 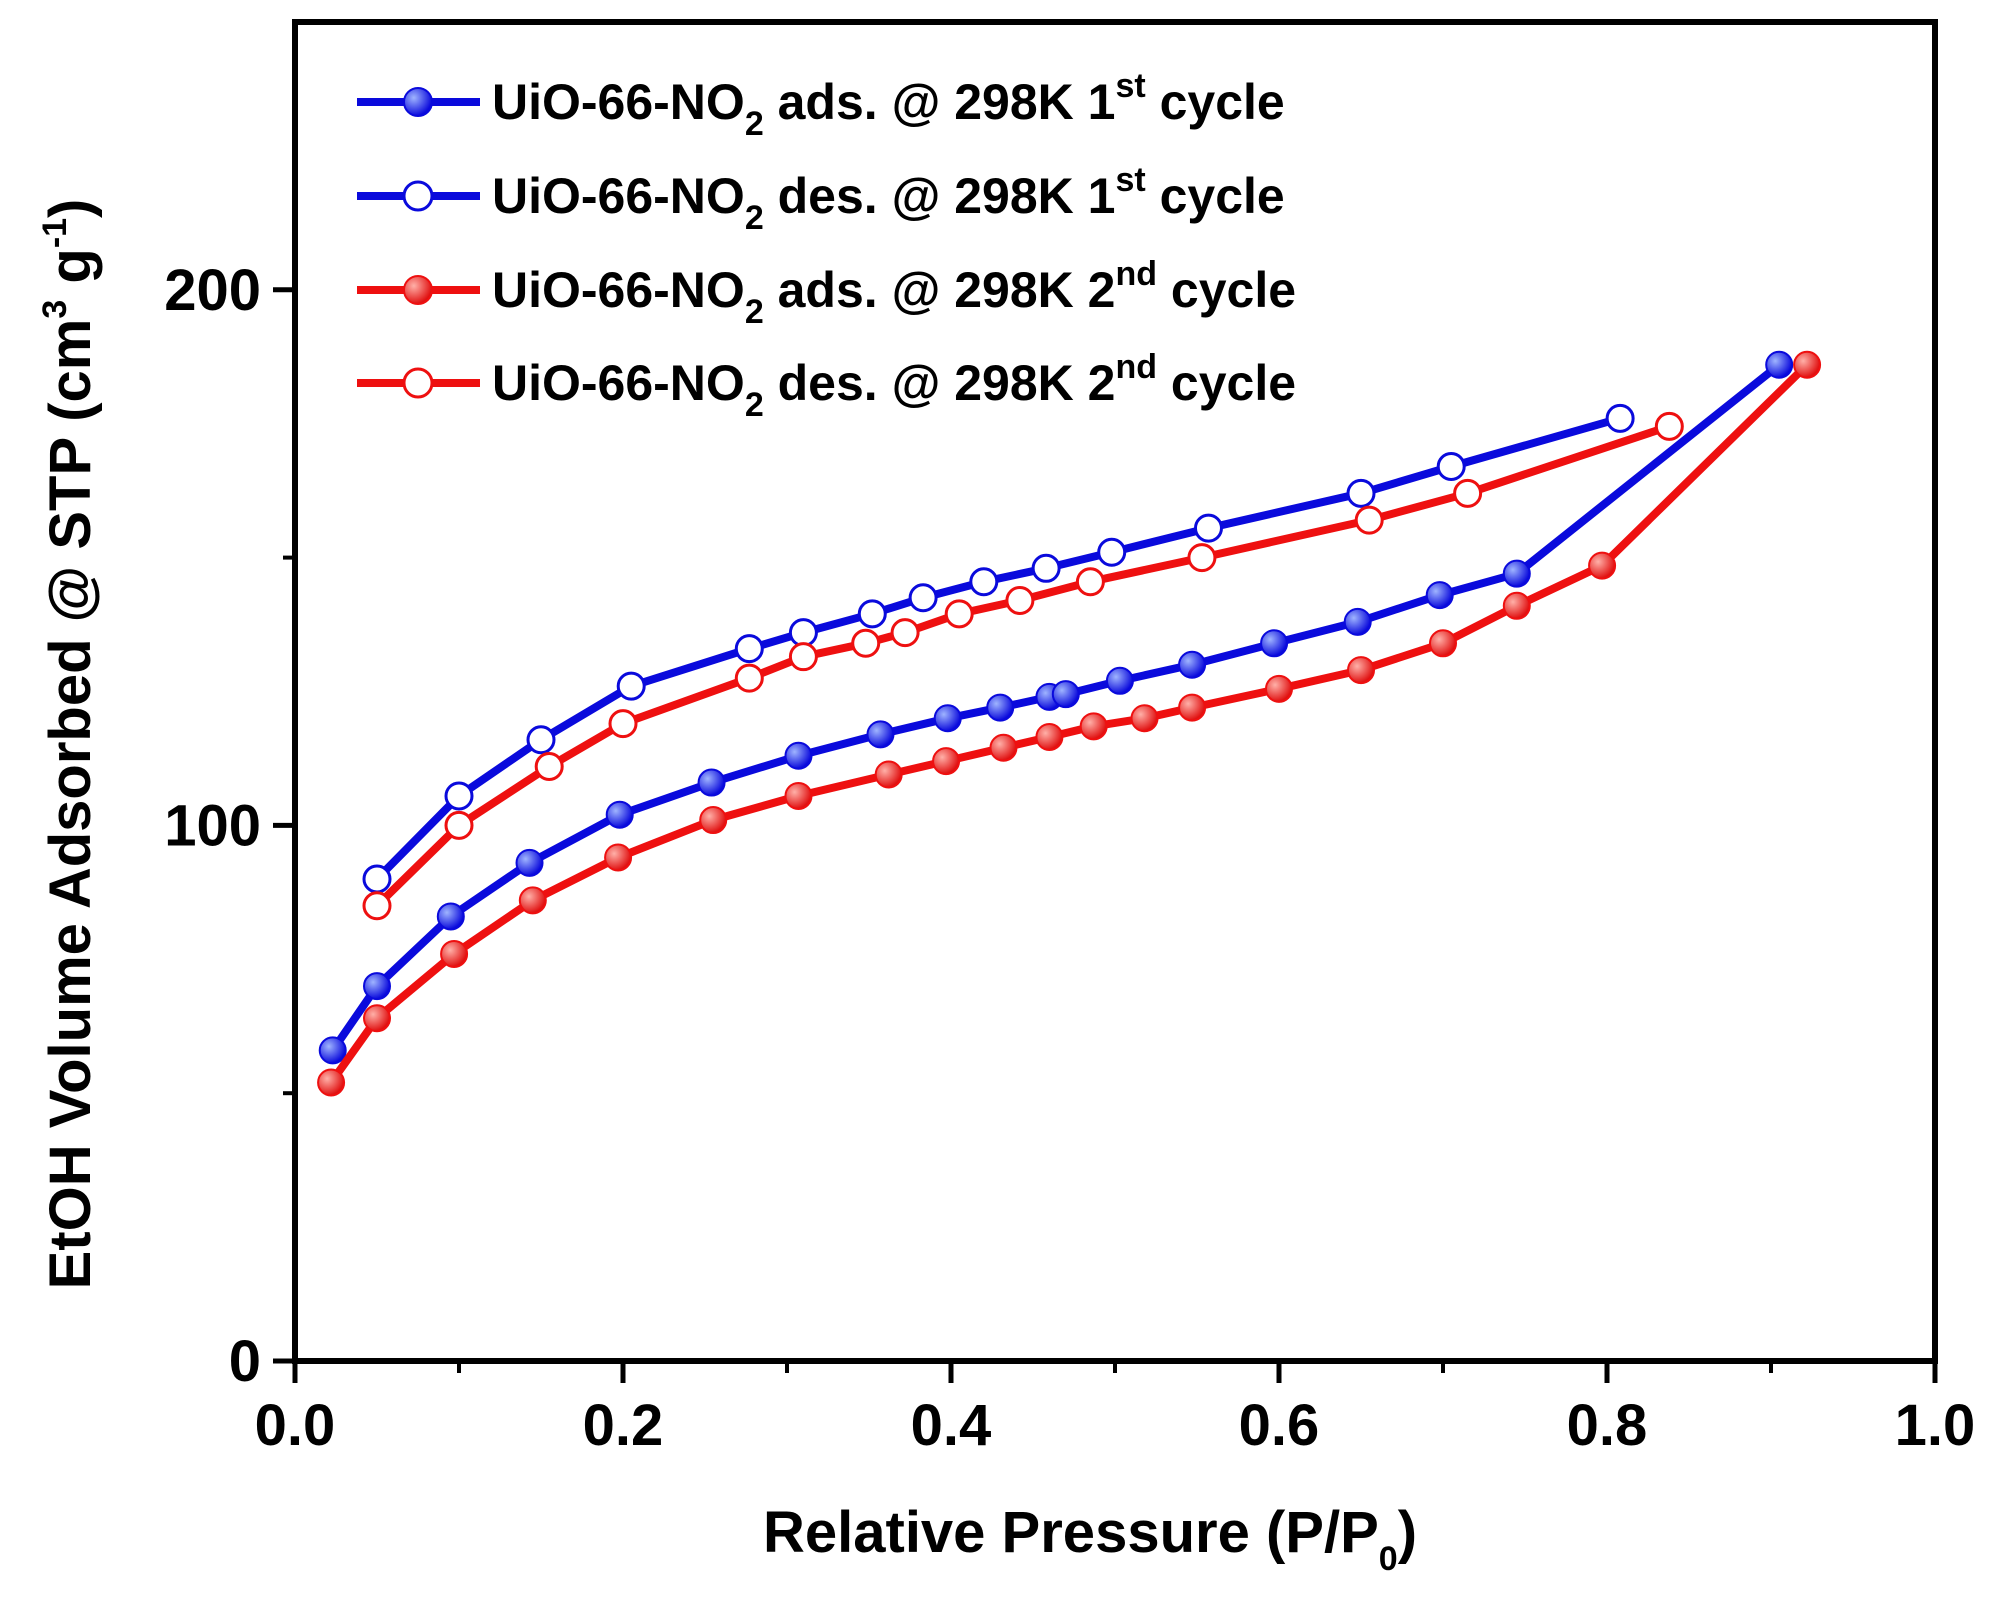 I want to click on y-tick-label: 200, so click(x=212, y=290).